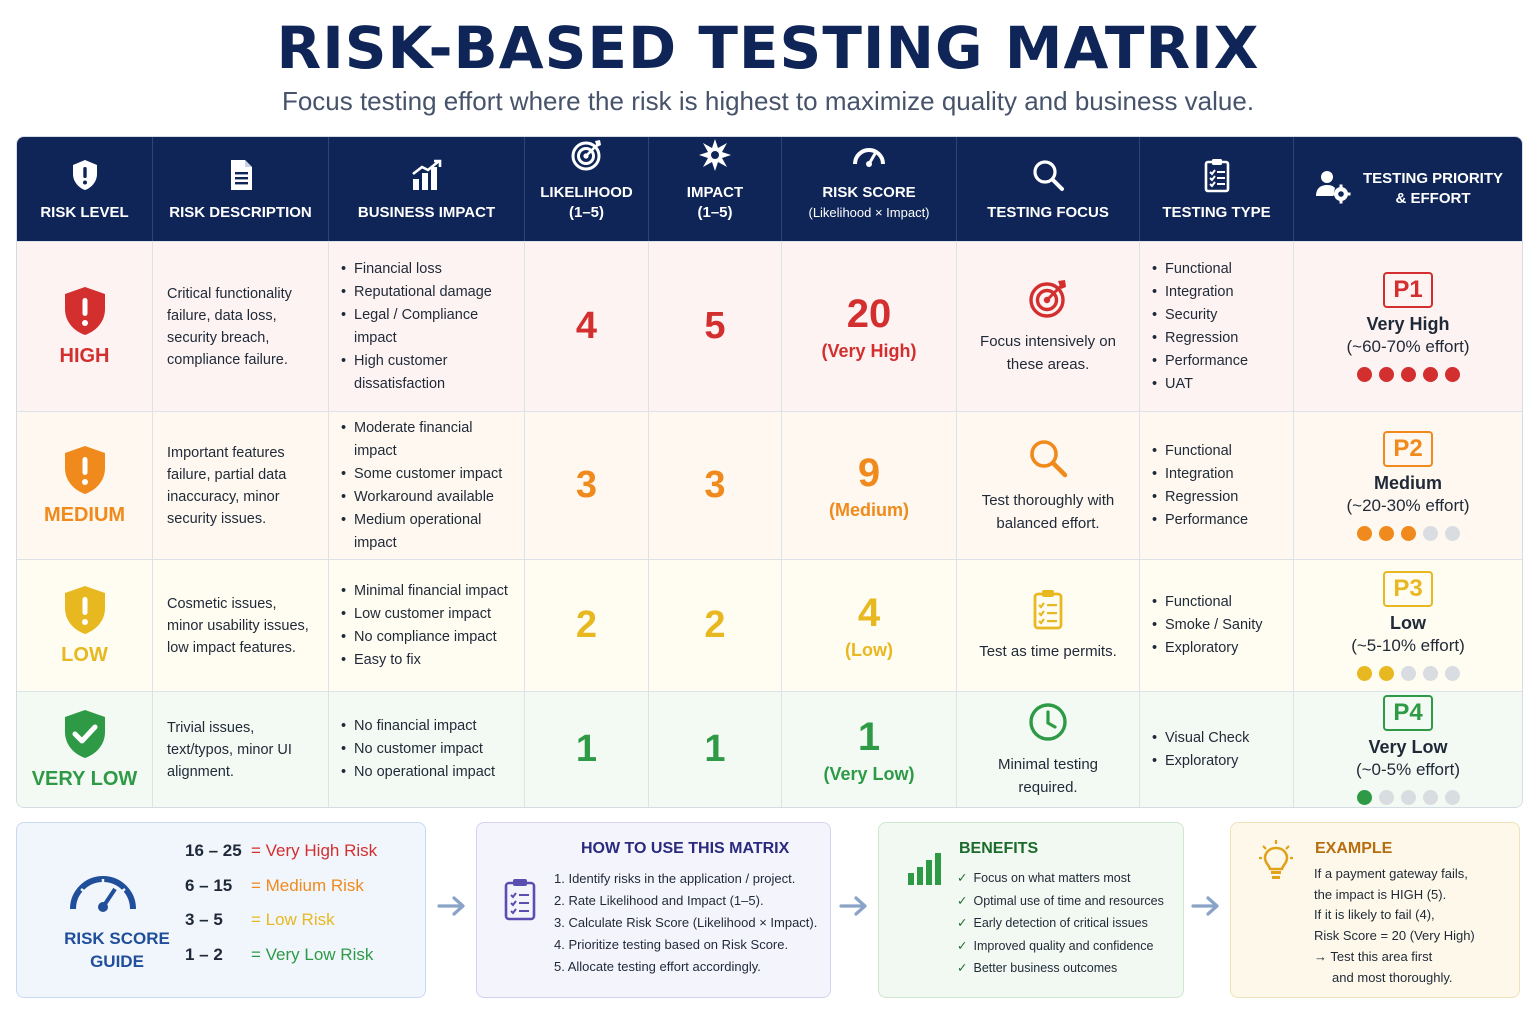 Image resolution: width=1536 pixels, height=1024 pixels. Describe the element at coordinates (962, 900) in the screenshot. I see `check-icon: ✓` at that location.